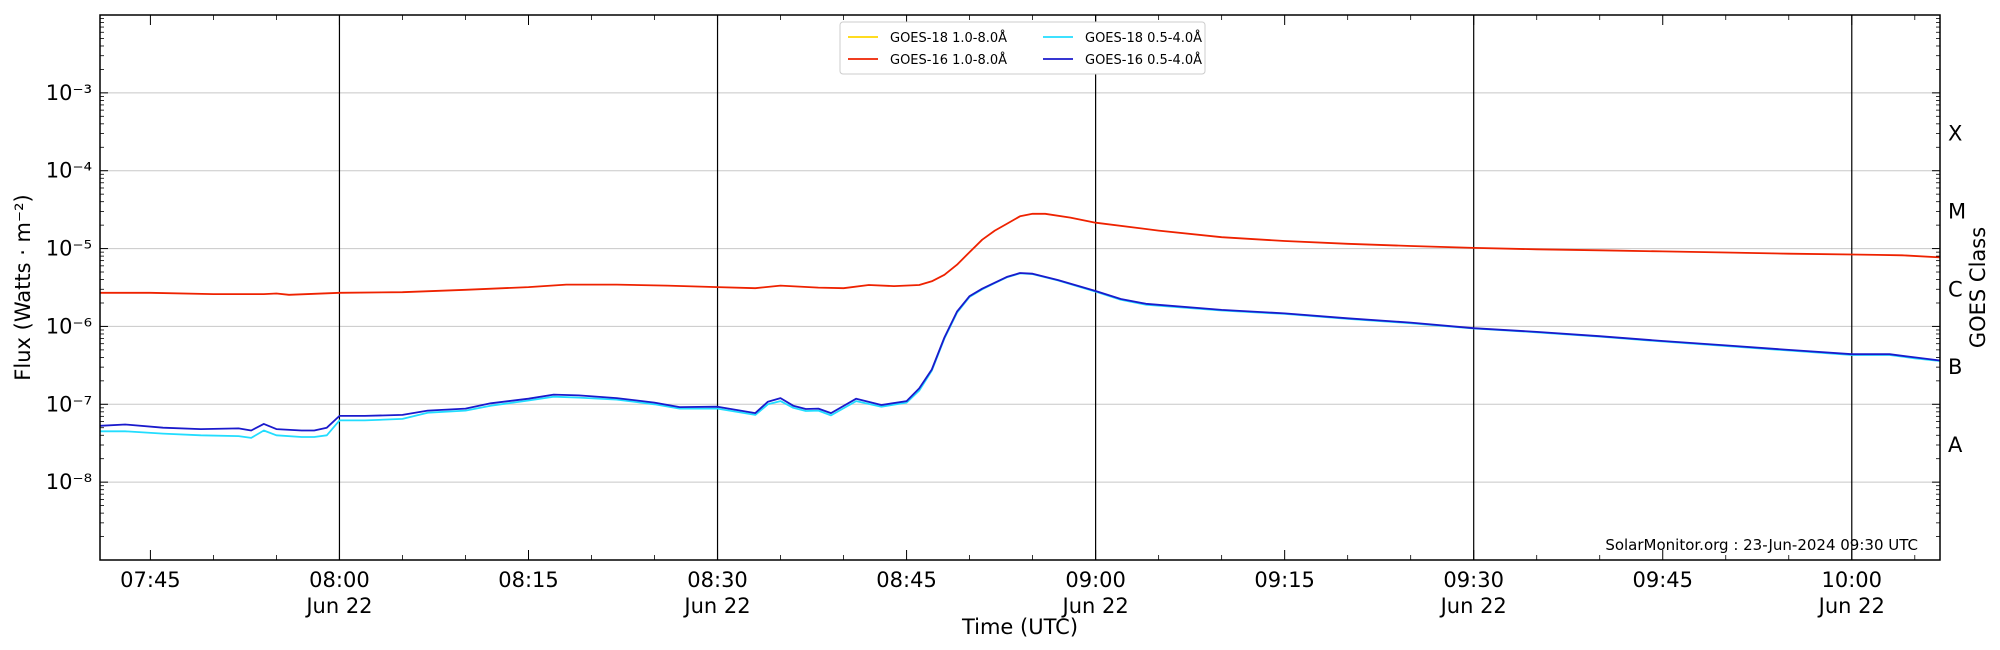 The width and height of the screenshot is (2000, 650). What do you see at coordinates (1019, 627) in the screenshot?
I see `x-axis-title: Time (UTC)` at bounding box center [1019, 627].